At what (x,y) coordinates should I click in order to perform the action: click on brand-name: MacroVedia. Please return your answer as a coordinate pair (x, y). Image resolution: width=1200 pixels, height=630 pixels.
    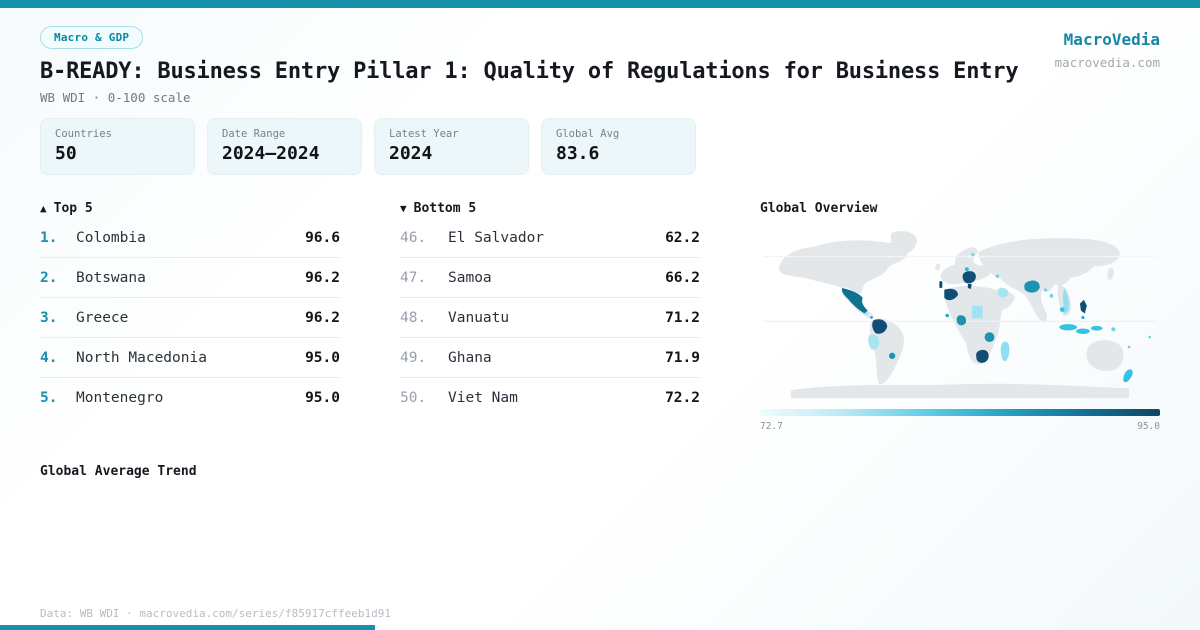
    Looking at the image, I should click on (1111, 39).